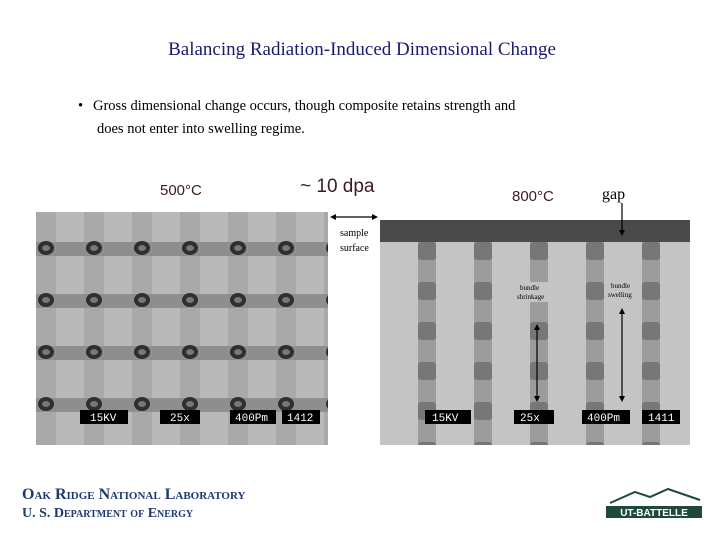  Describe the element at coordinates (533, 196) in the screenshot. I see `temperature-label: 800°C` at that location.